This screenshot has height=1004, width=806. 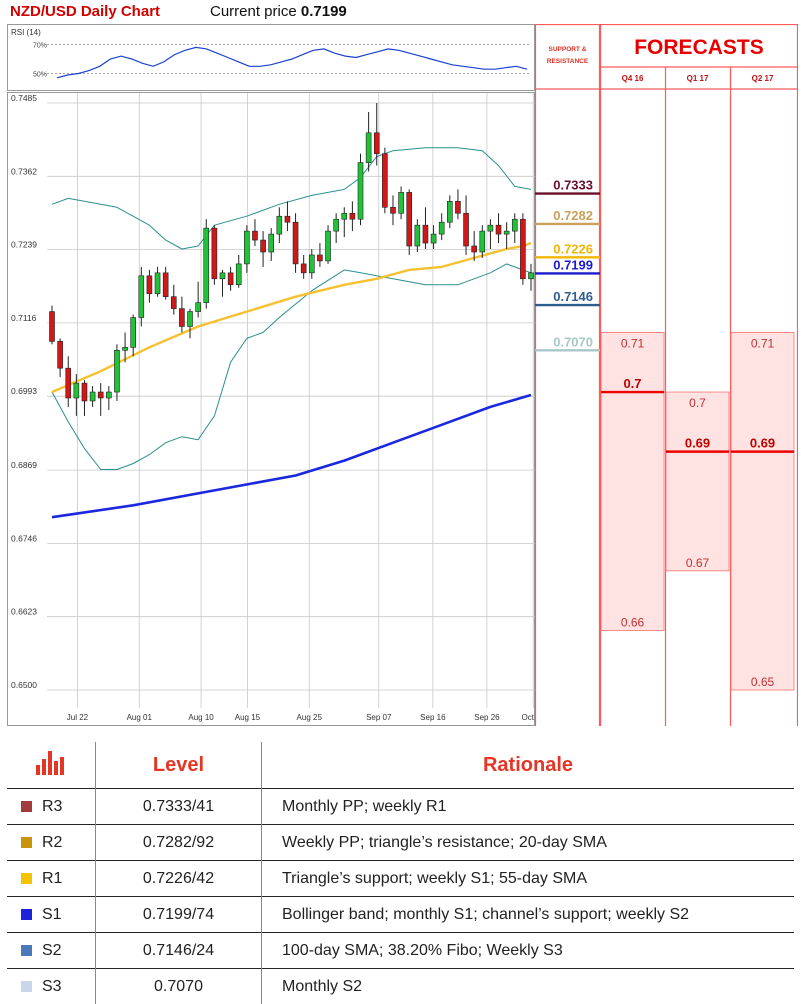 What do you see at coordinates (698, 78) in the screenshot?
I see `fc-column-label: Q1 17` at bounding box center [698, 78].